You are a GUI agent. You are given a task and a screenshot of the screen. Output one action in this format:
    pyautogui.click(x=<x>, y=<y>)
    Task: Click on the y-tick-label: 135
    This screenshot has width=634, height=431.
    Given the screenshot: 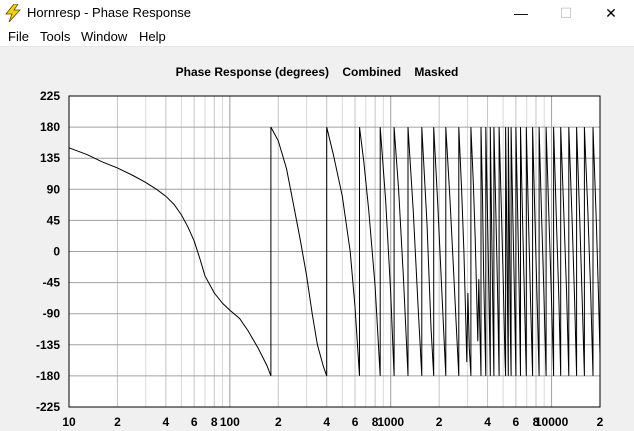 What is the action you would take?
    pyautogui.click(x=50, y=158)
    